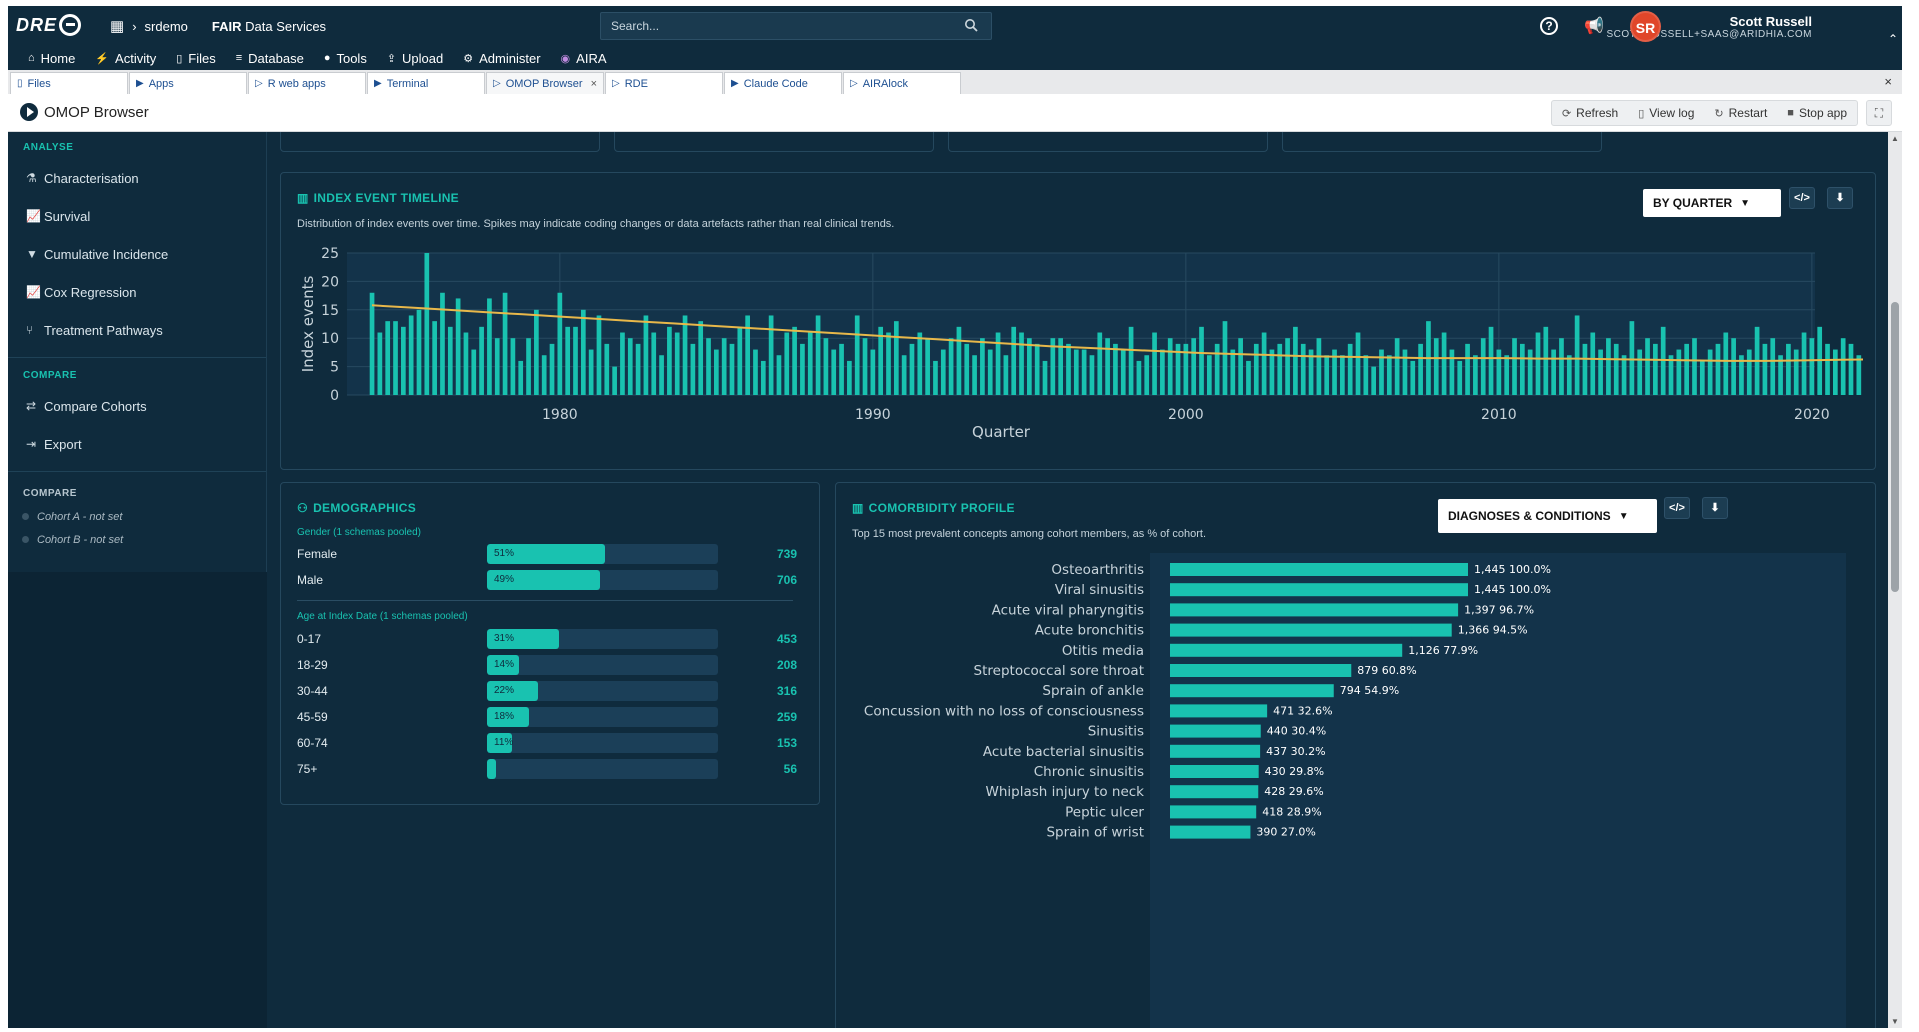 The width and height of the screenshot is (1919, 1032). Describe the element at coordinates (137, 539) in the screenshot. I see `cohort-b-slot: Cohort B - not set` at that location.